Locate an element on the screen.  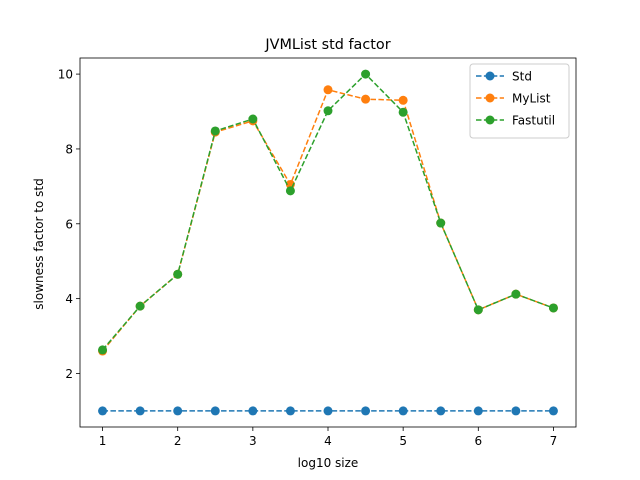
x-tick-label: 5 is located at coordinates (403, 441).